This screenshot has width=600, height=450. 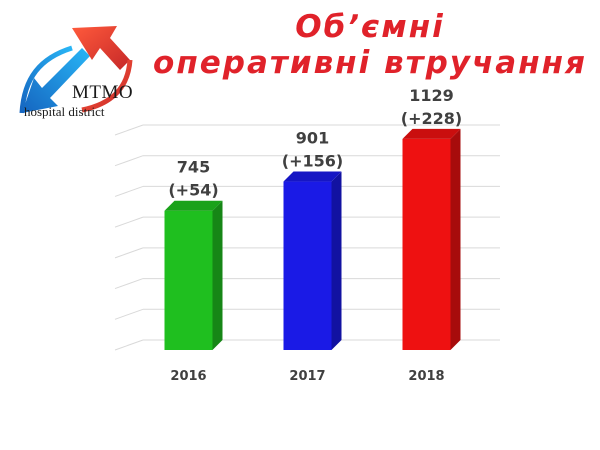 I want to click on change-label-2016: (+54), so click(x=193, y=190).